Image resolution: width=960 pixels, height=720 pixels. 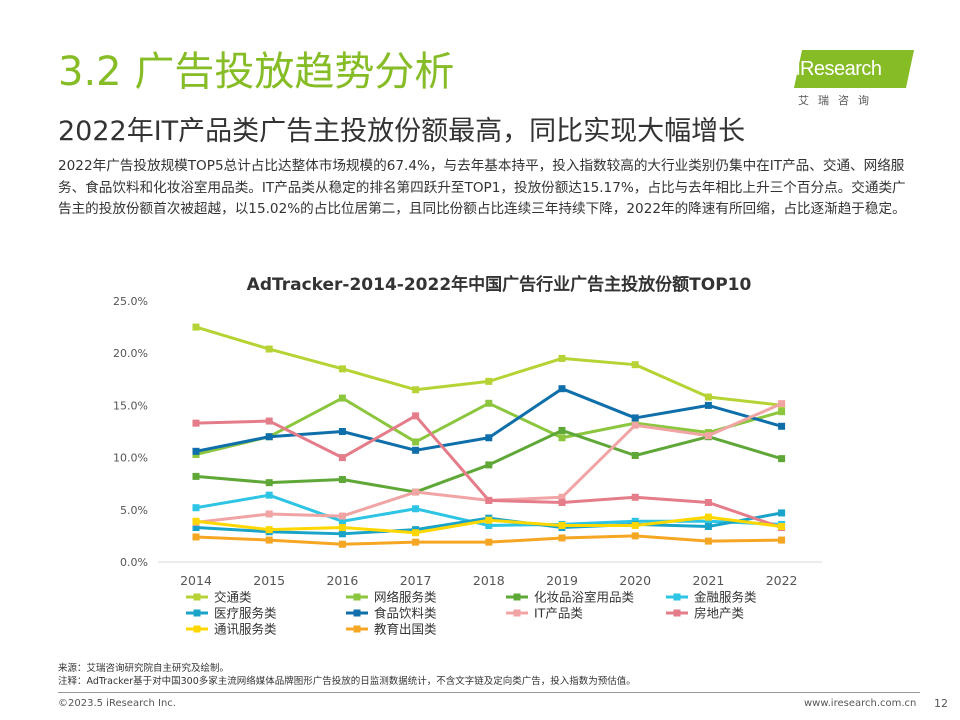 What do you see at coordinates (130, 458) in the screenshot?
I see `y-tick-label: 10.0%` at bounding box center [130, 458].